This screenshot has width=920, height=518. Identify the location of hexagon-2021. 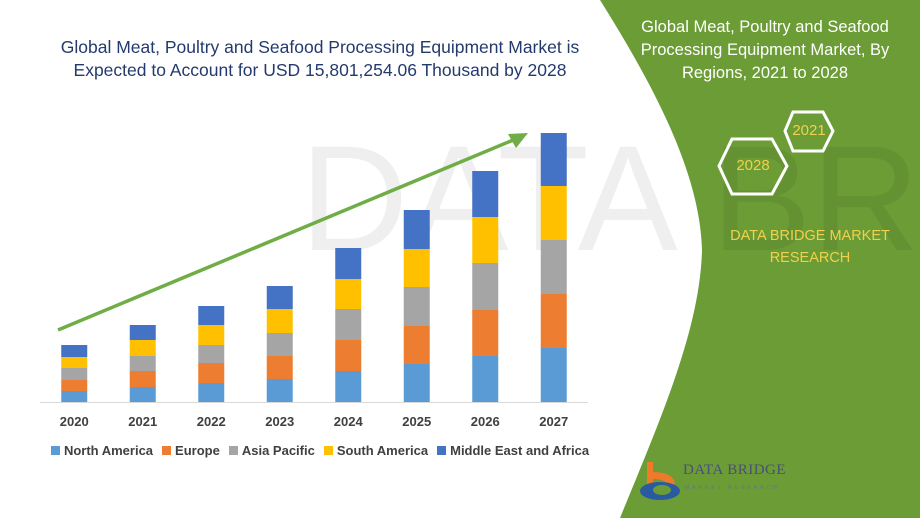
(809, 131).